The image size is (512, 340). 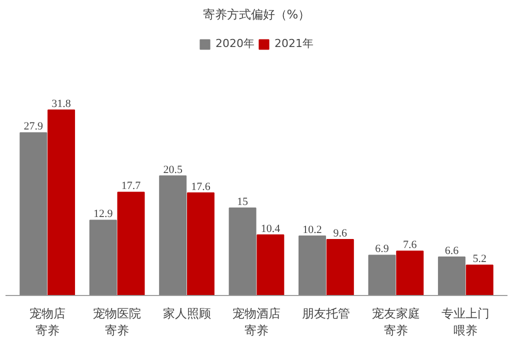 I want to click on data-label: 10.2, so click(x=312, y=230).